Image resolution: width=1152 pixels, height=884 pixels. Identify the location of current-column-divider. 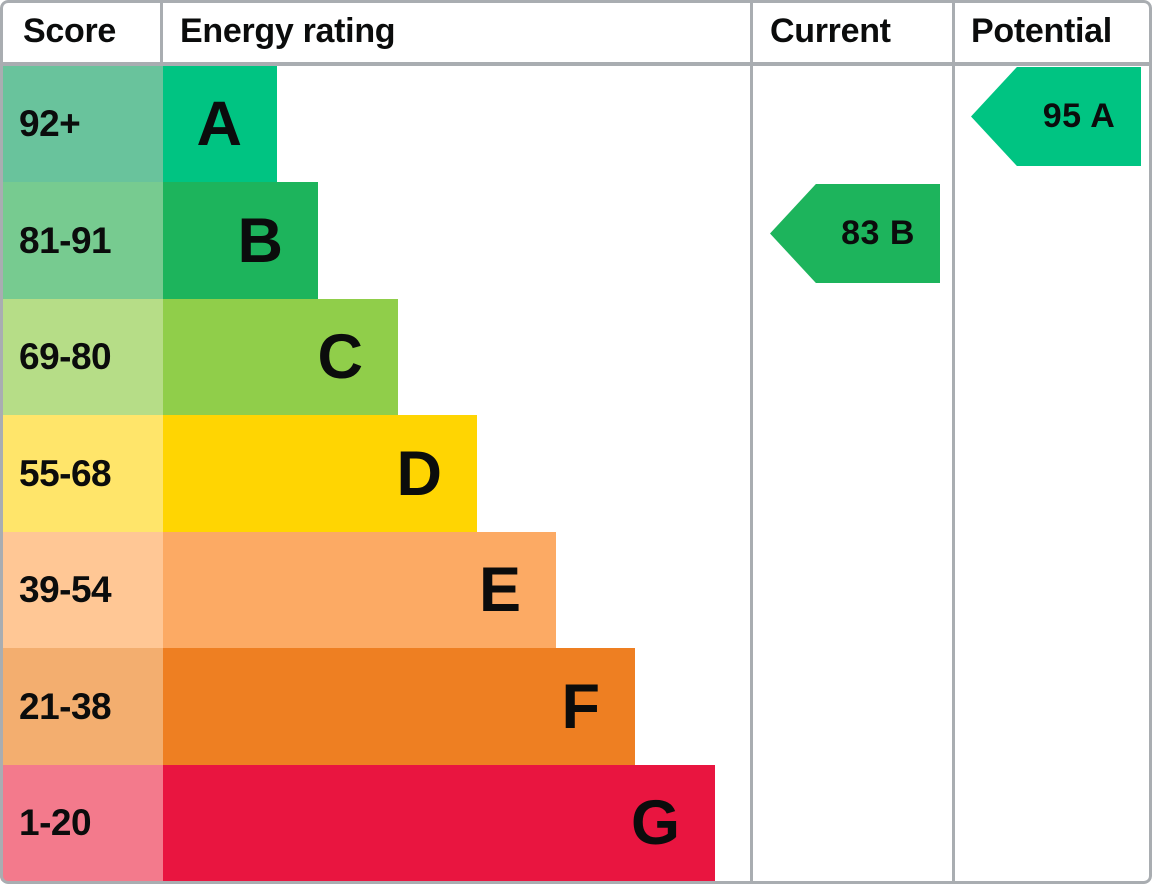
(751, 442).